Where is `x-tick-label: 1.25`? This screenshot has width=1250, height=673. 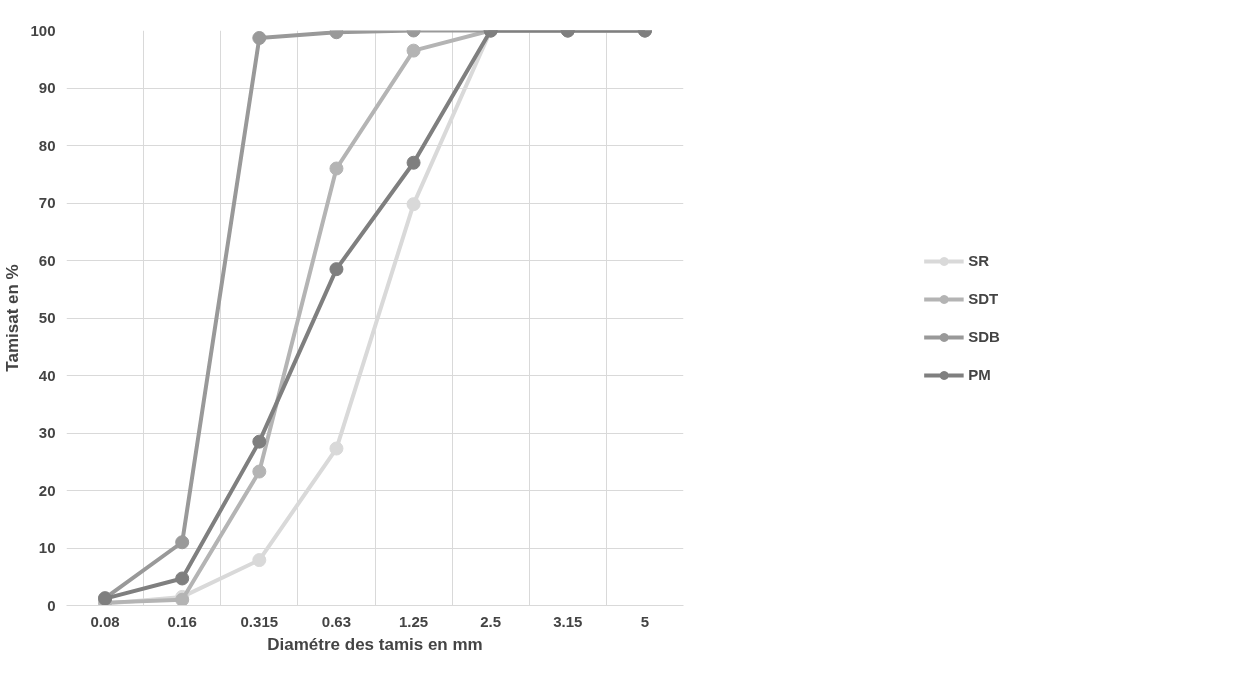
x-tick-label: 1.25 is located at coordinates (413, 621).